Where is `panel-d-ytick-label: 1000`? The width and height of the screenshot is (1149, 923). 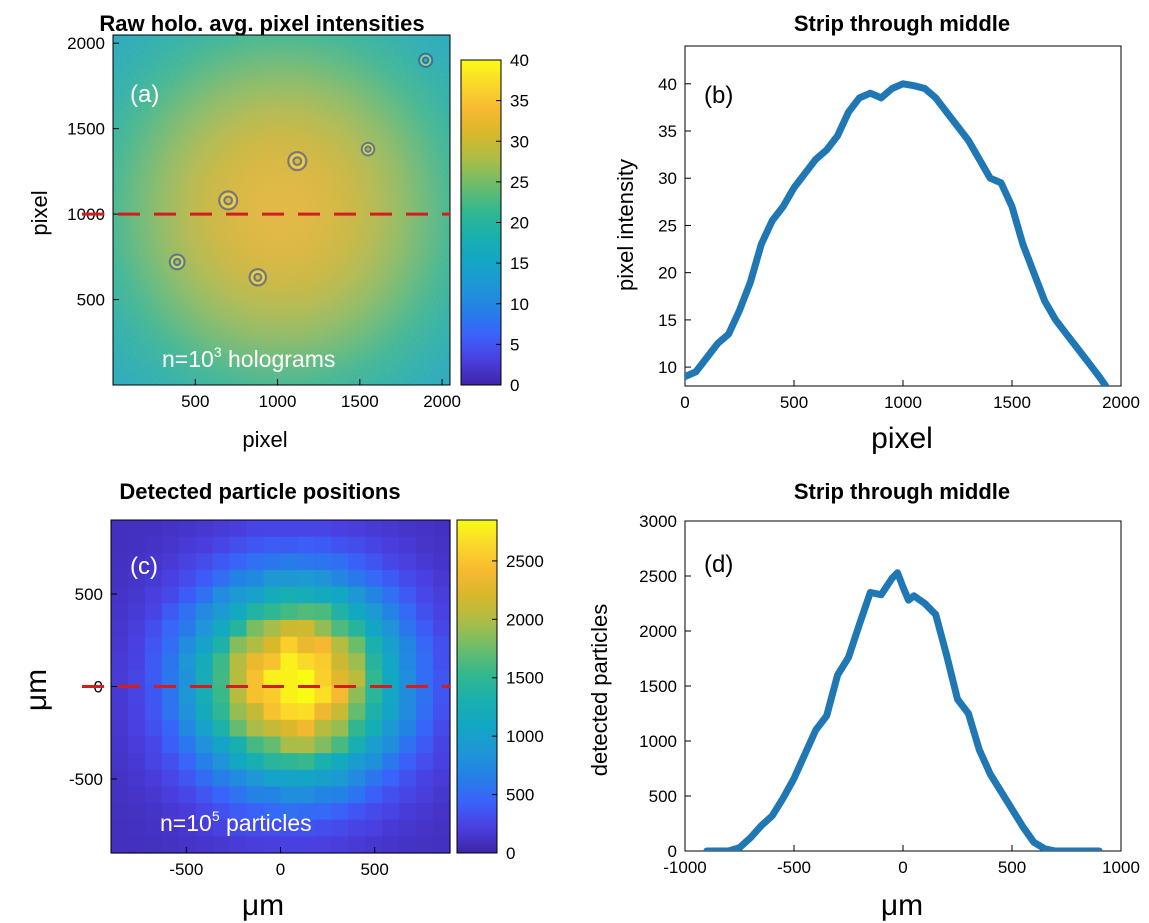
panel-d-ytick-label: 1000 is located at coordinates (658, 741).